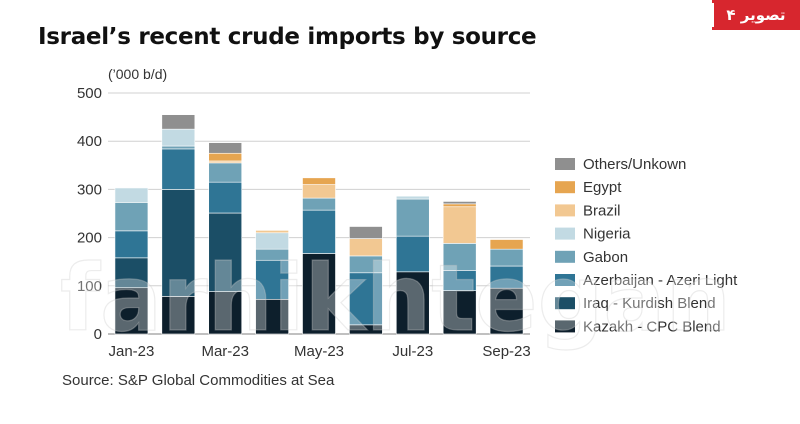 The width and height of the screenshot is (800, 424). Describe the element at coordinates (506, 351) in the screenshot. I see `x-tick-label: Sep-23` at that location.